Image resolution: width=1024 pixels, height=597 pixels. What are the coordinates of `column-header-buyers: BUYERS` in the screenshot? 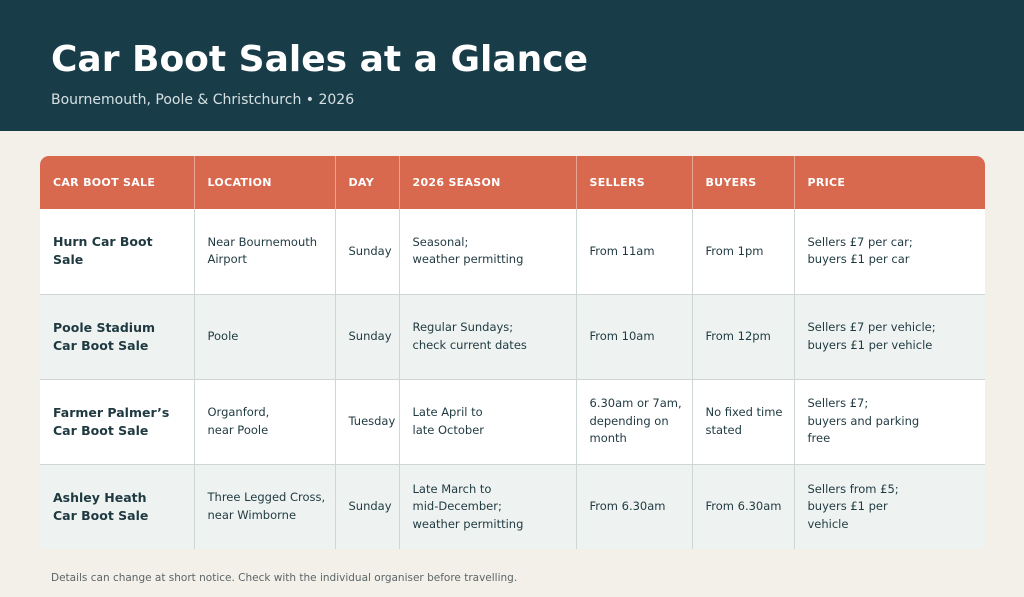 It's located at (743, 182).